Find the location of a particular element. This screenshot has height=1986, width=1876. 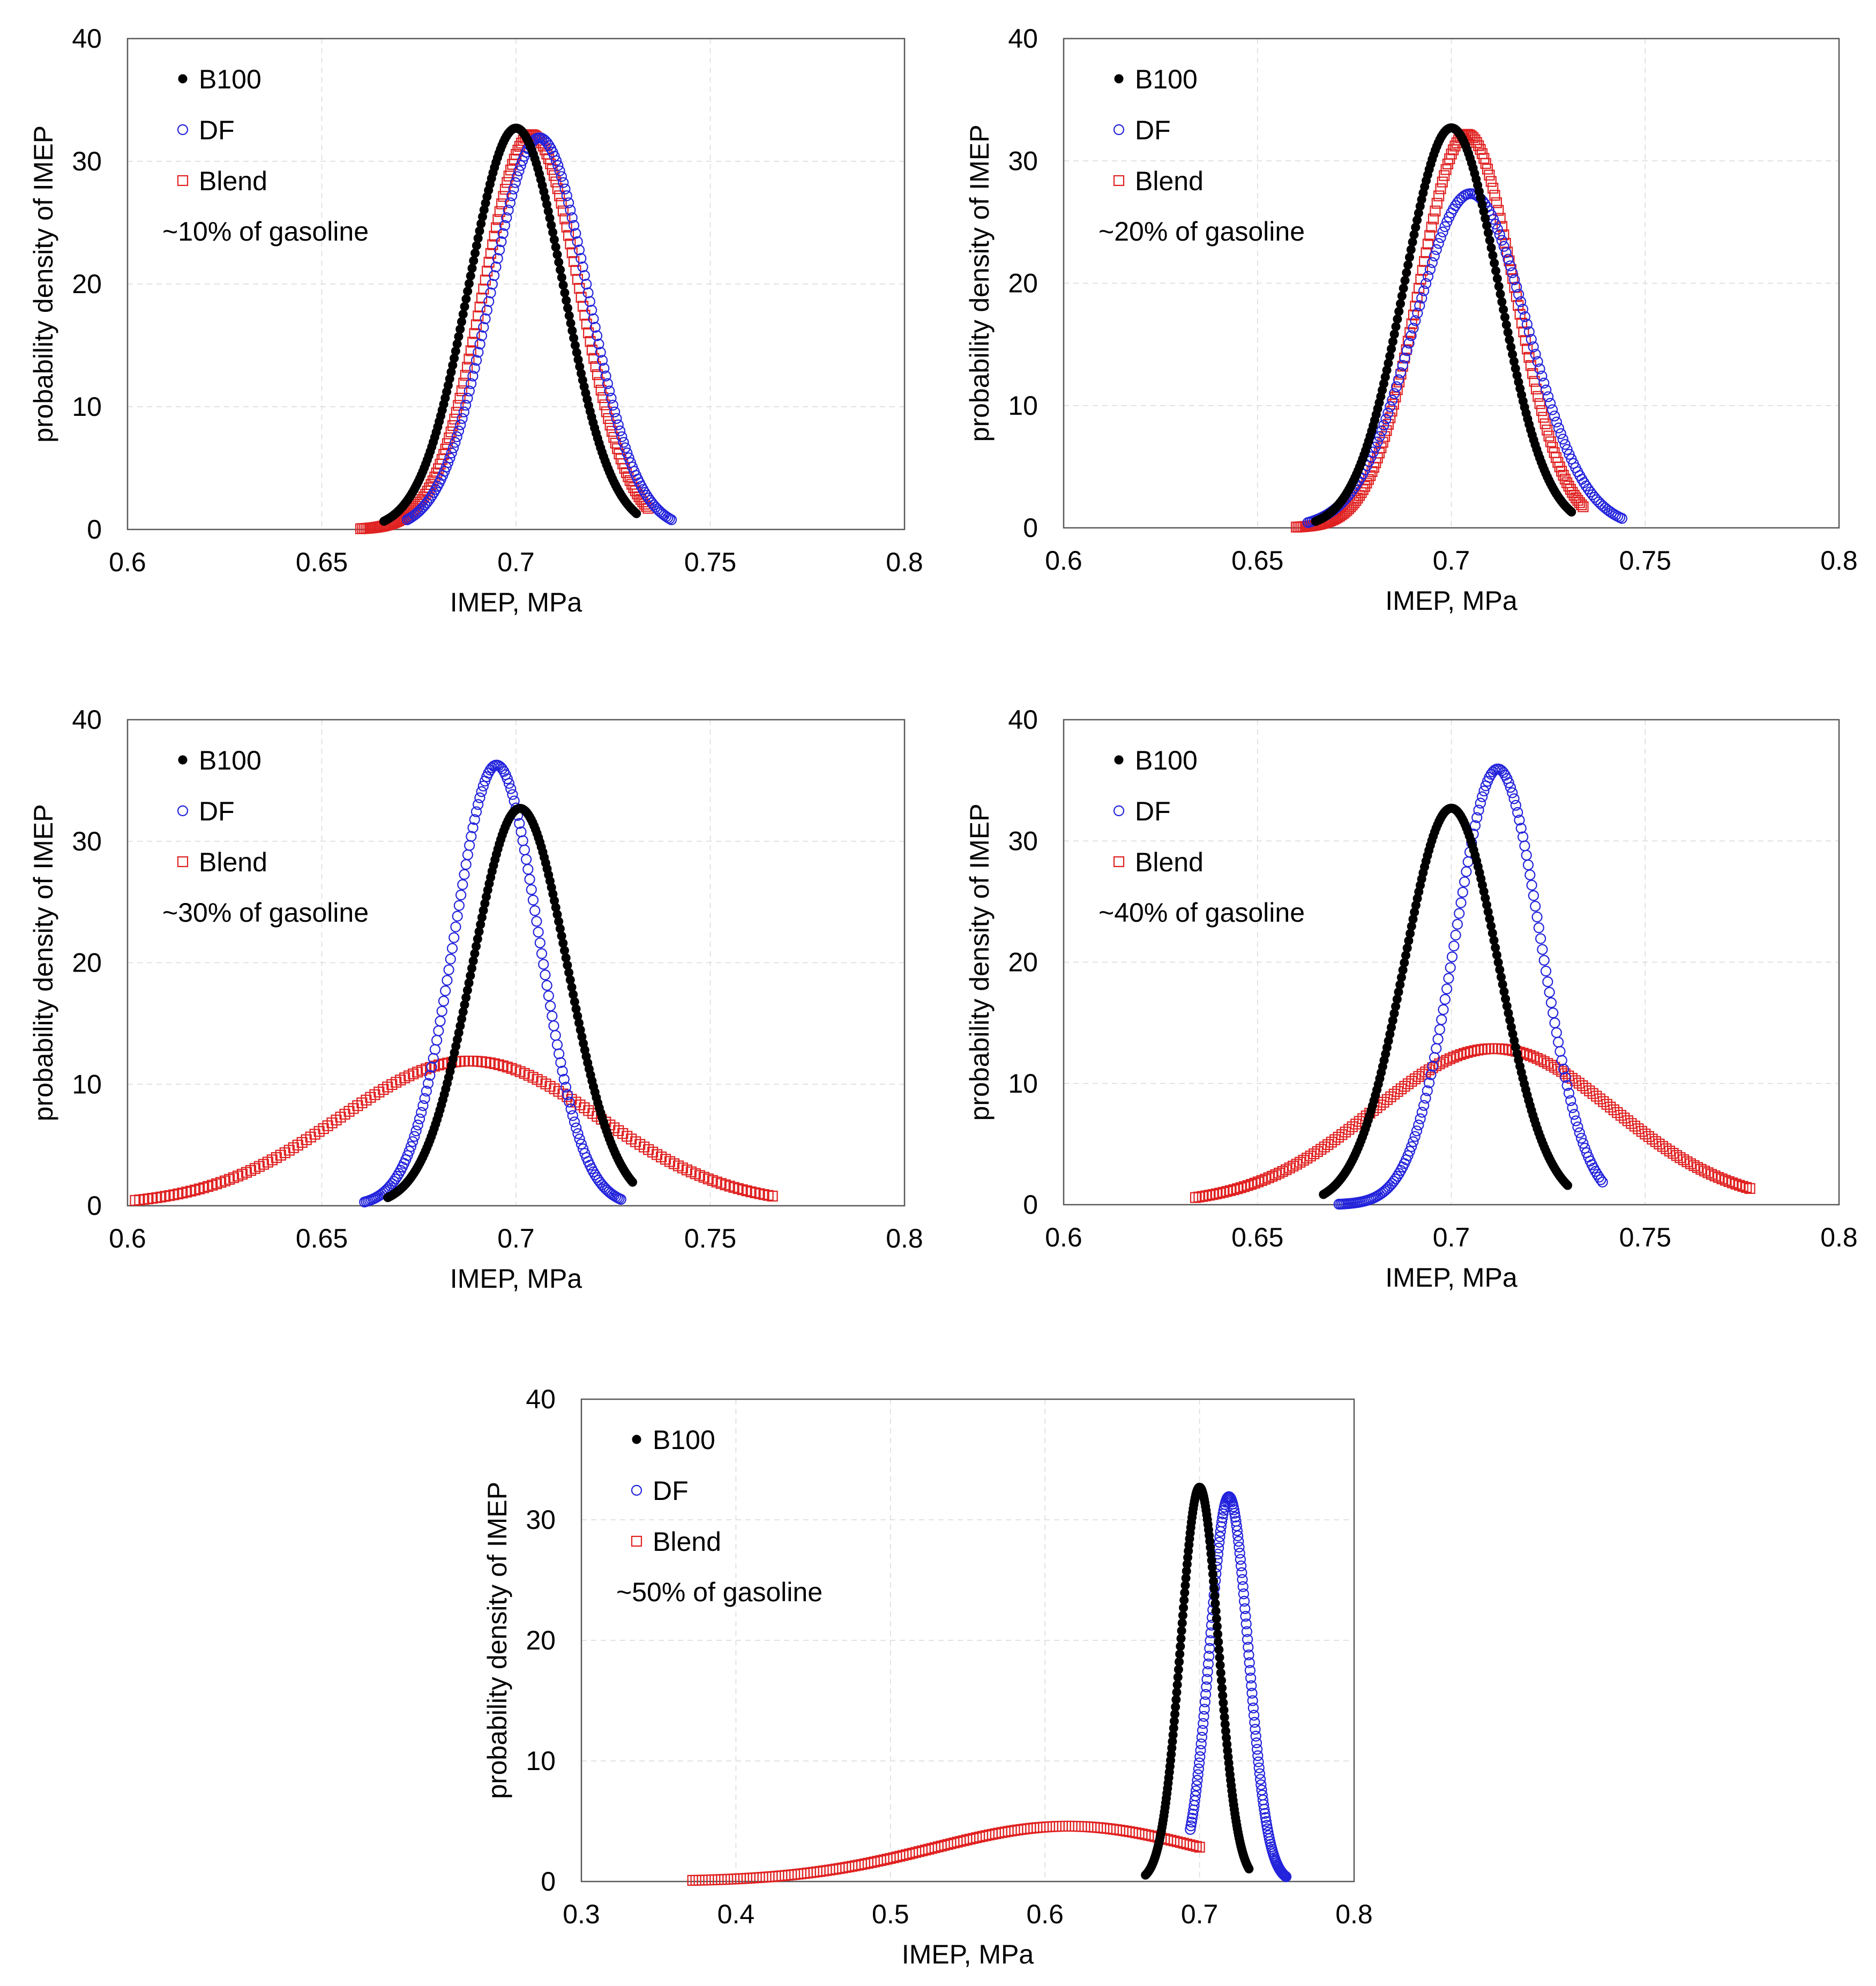

y-tick-label: 40 is located at coordinates (541, 1399).